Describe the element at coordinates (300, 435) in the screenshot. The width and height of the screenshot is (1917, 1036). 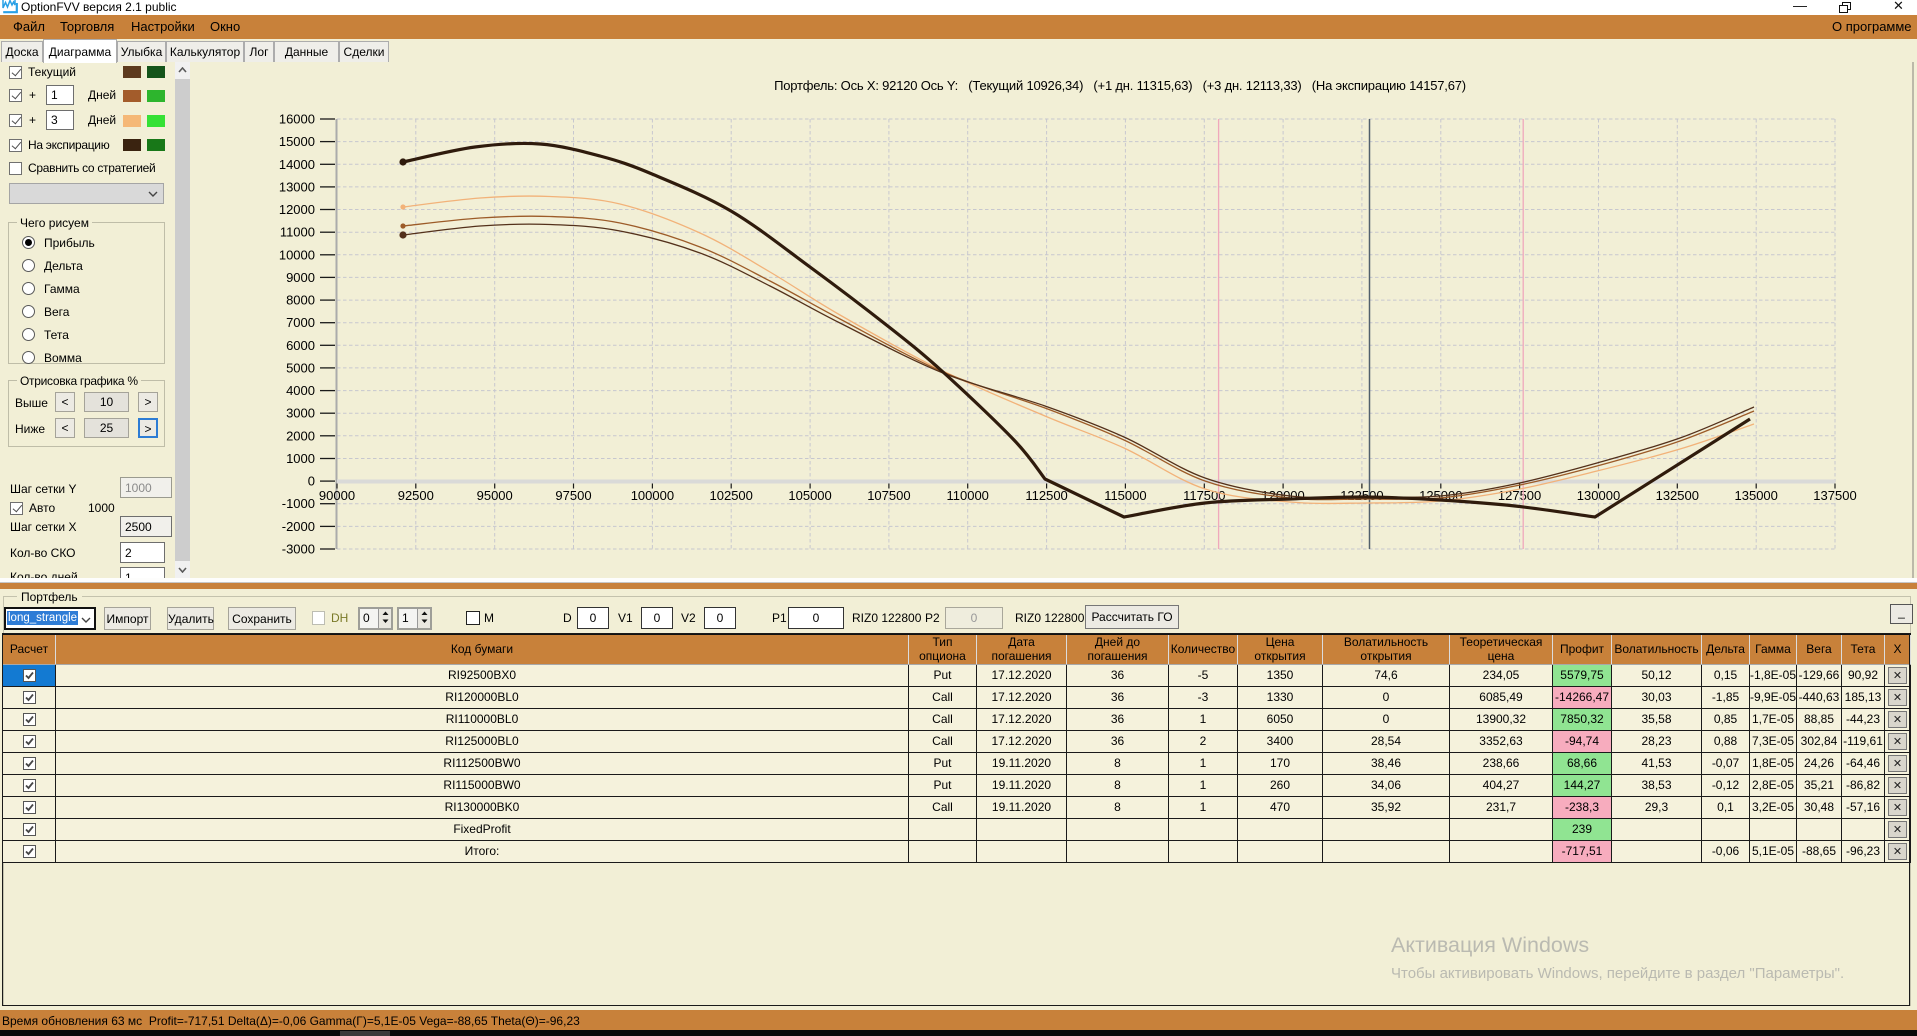
I see `svg-text: 2000` at that location.